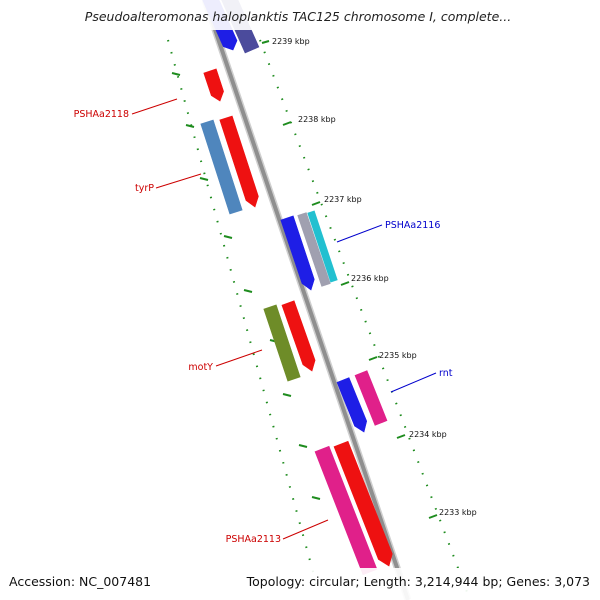 The width and height of the screenshot is (600, 600). I want to click on tick-label-2239: 2239 kbp, so click(291, 41).